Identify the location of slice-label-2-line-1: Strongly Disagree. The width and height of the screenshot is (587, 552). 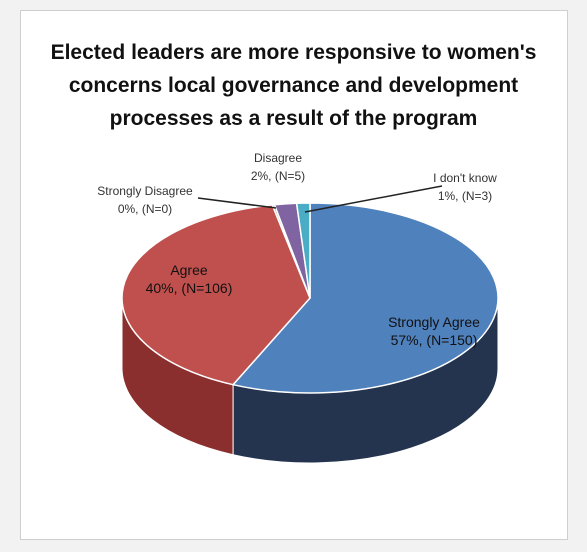
(145, 191).